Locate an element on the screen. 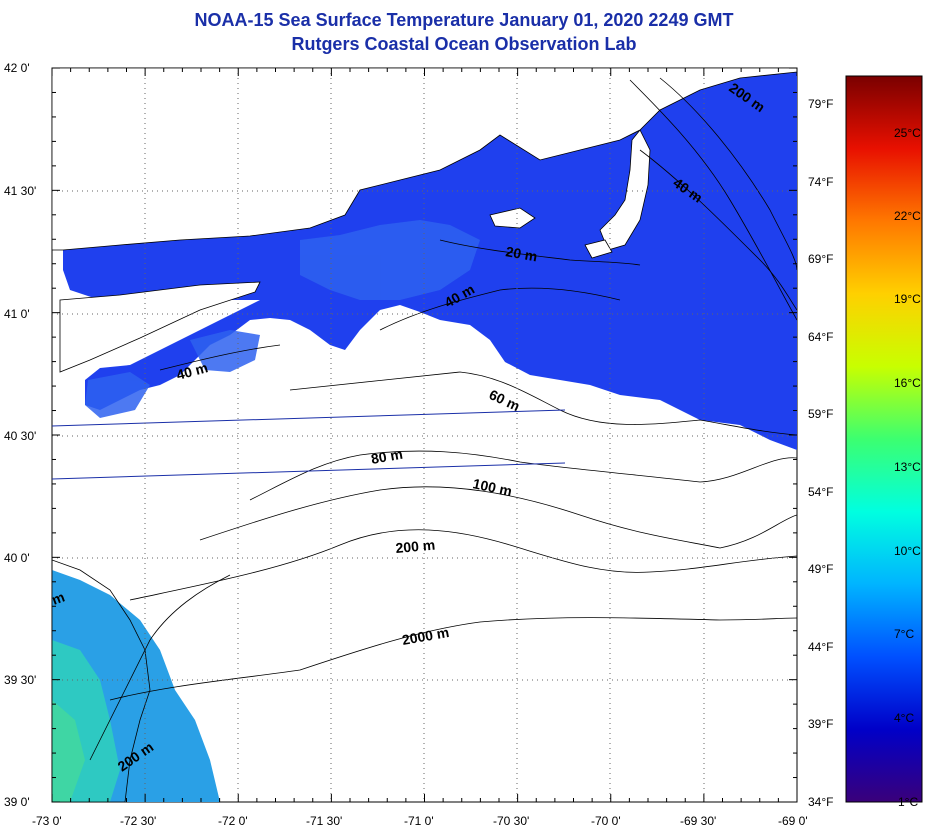 The width and height of the screenshot is (928, 832). contour-label-200m: 200 m is located at coordinates (415, 546).